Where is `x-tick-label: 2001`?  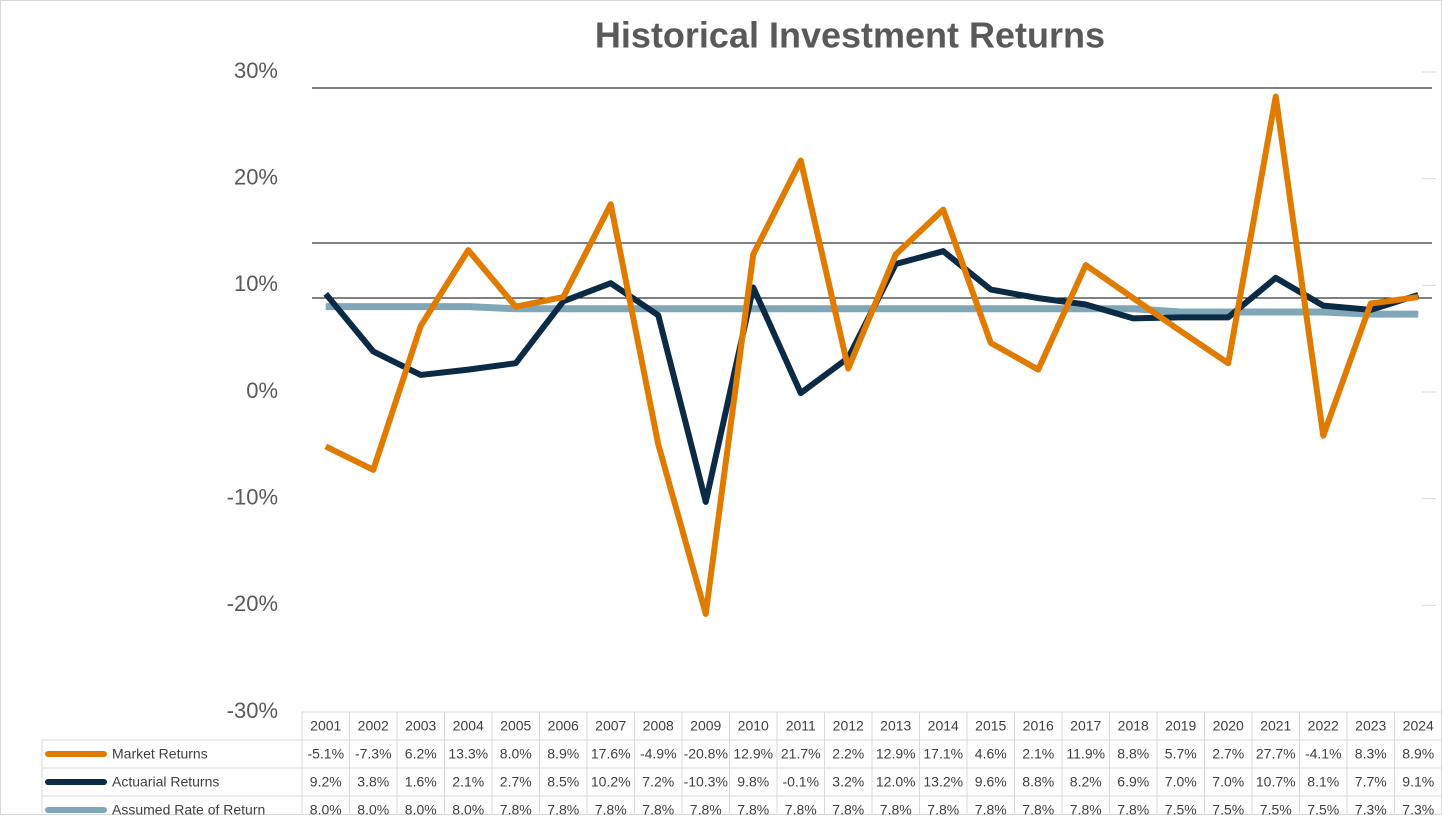 x-tick-label: 2001 is located at coordinates (325, 726).